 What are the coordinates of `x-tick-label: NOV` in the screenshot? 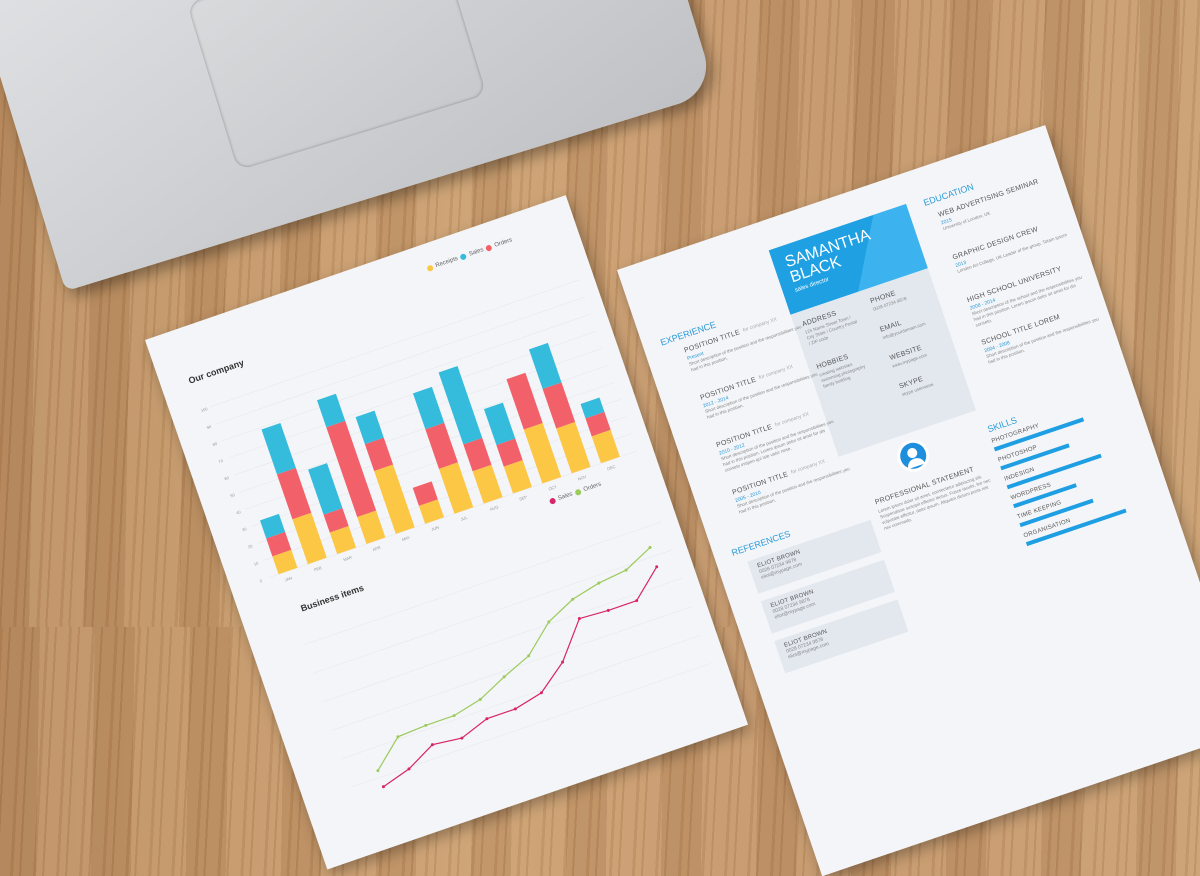 It's located at (582, 478).